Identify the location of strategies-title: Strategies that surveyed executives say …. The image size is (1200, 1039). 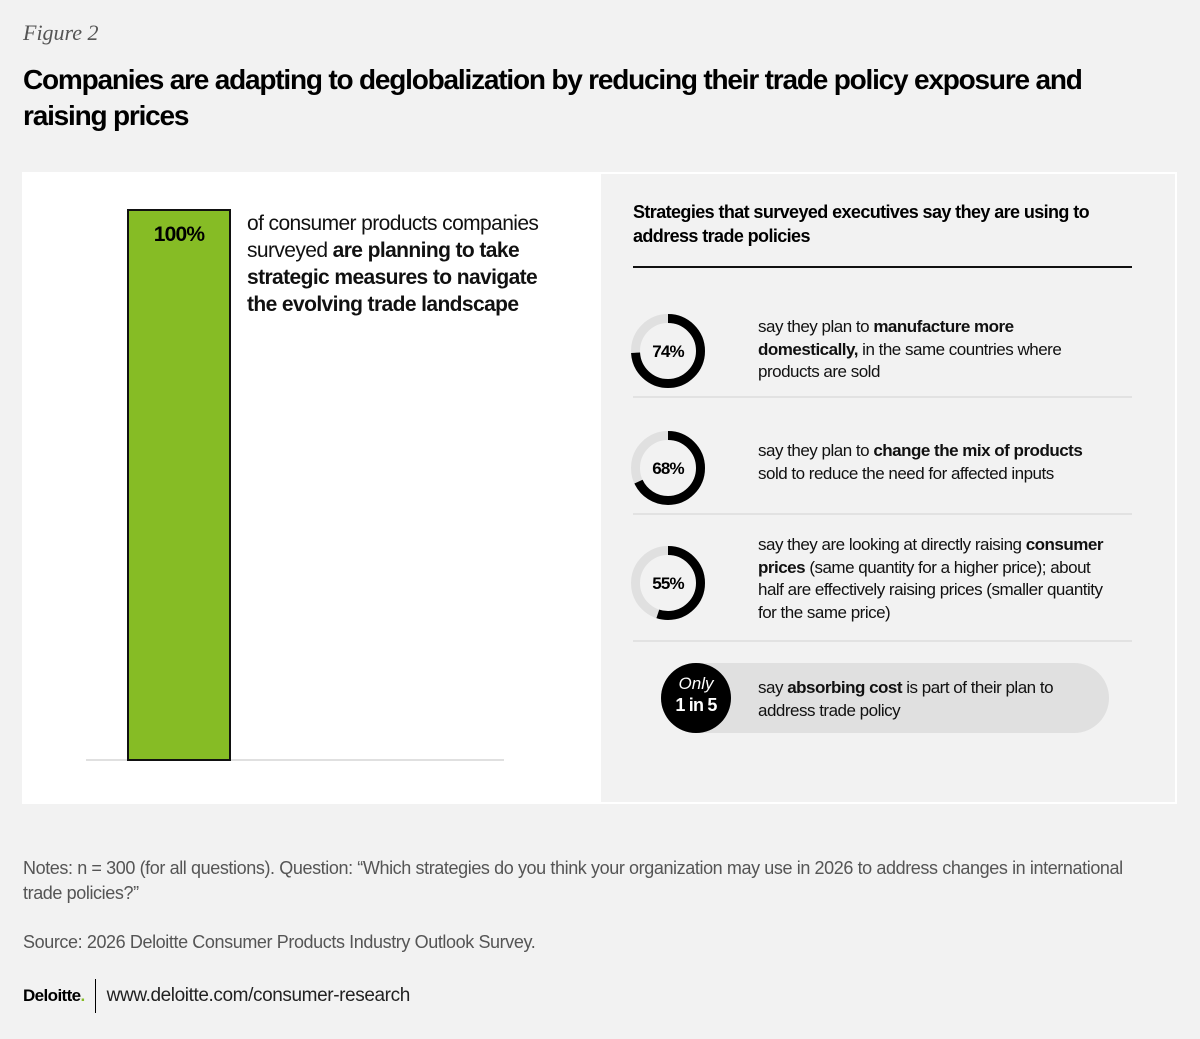
(861, 224).